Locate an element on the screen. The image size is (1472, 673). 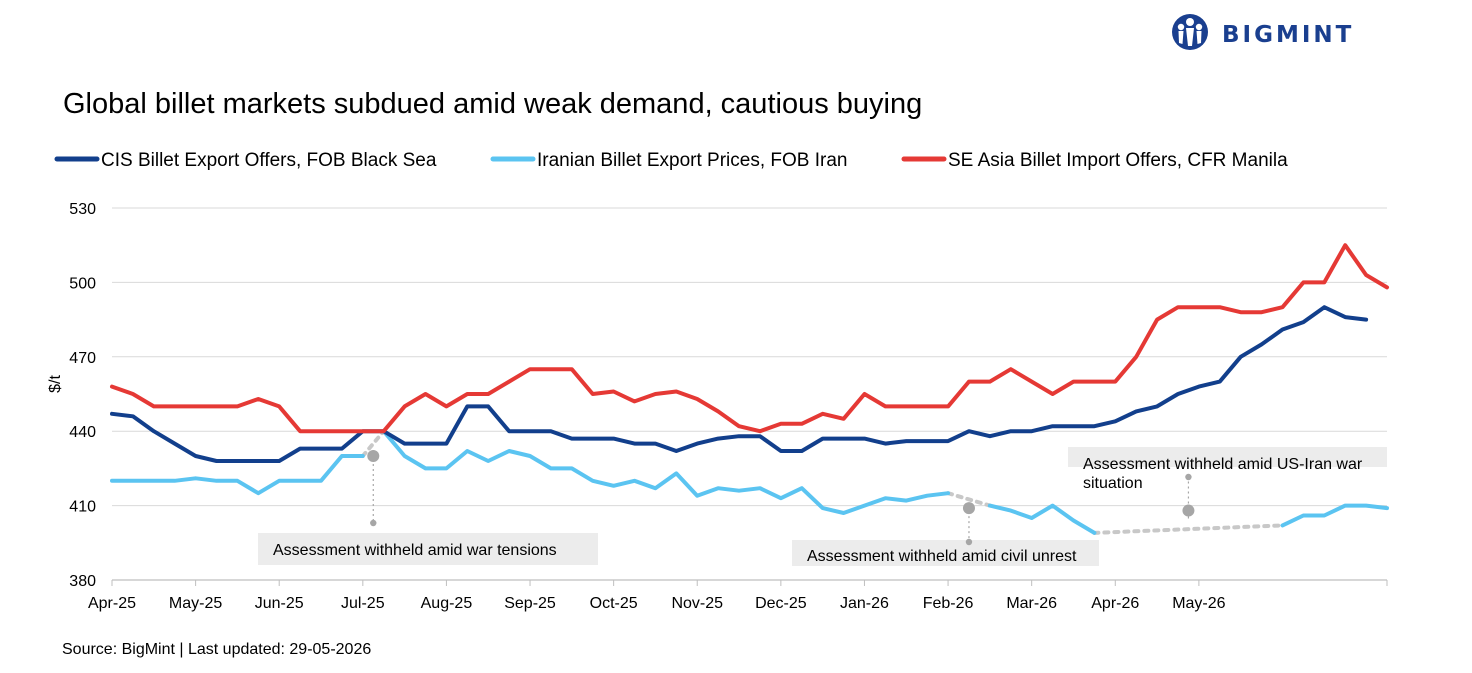
legend-entry: CIS Billet Export Offers, FOB Black Sea is located at coordinates (245, 160).